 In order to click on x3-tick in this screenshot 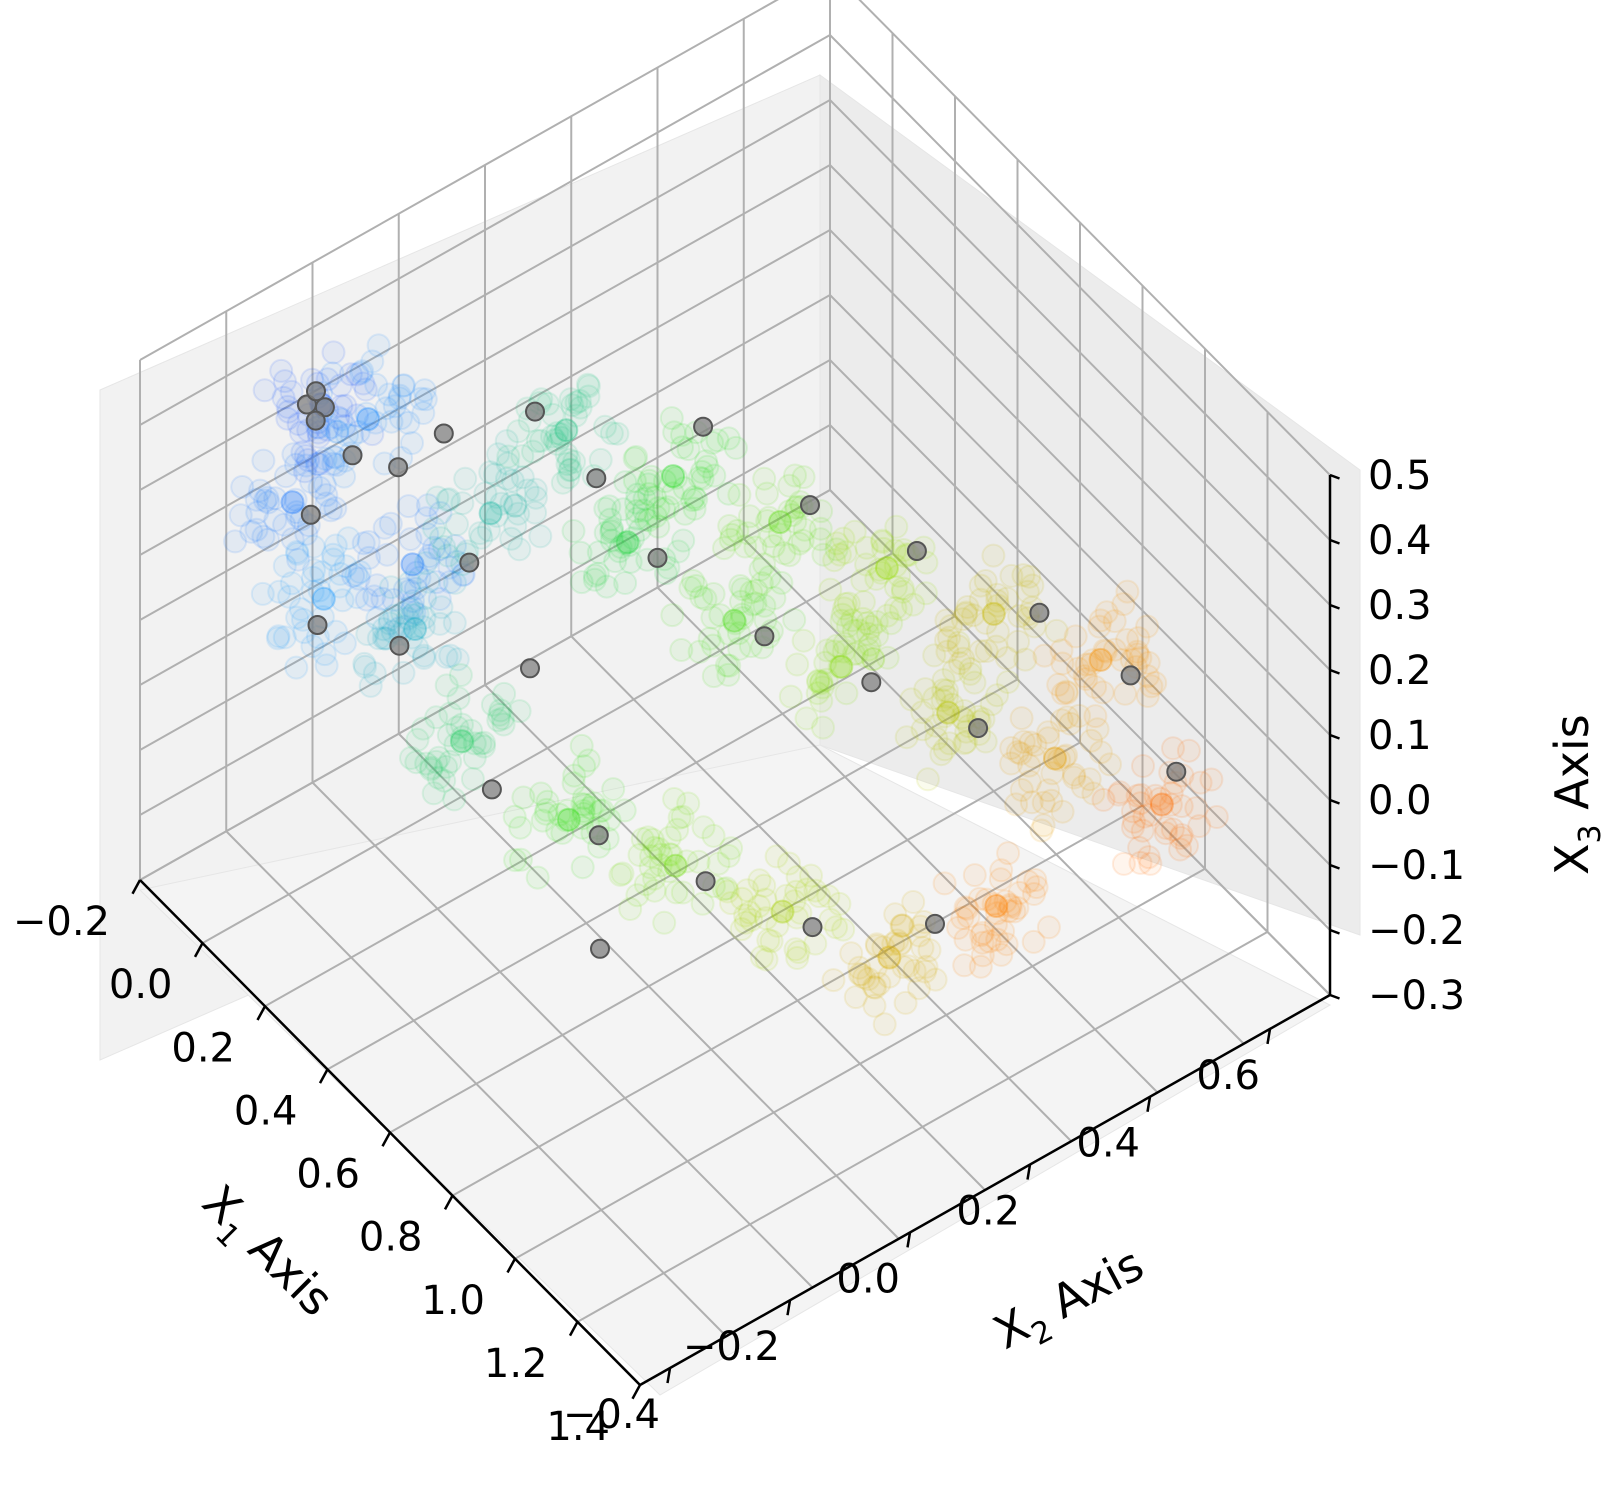, I will do `click(1334, 606)`.